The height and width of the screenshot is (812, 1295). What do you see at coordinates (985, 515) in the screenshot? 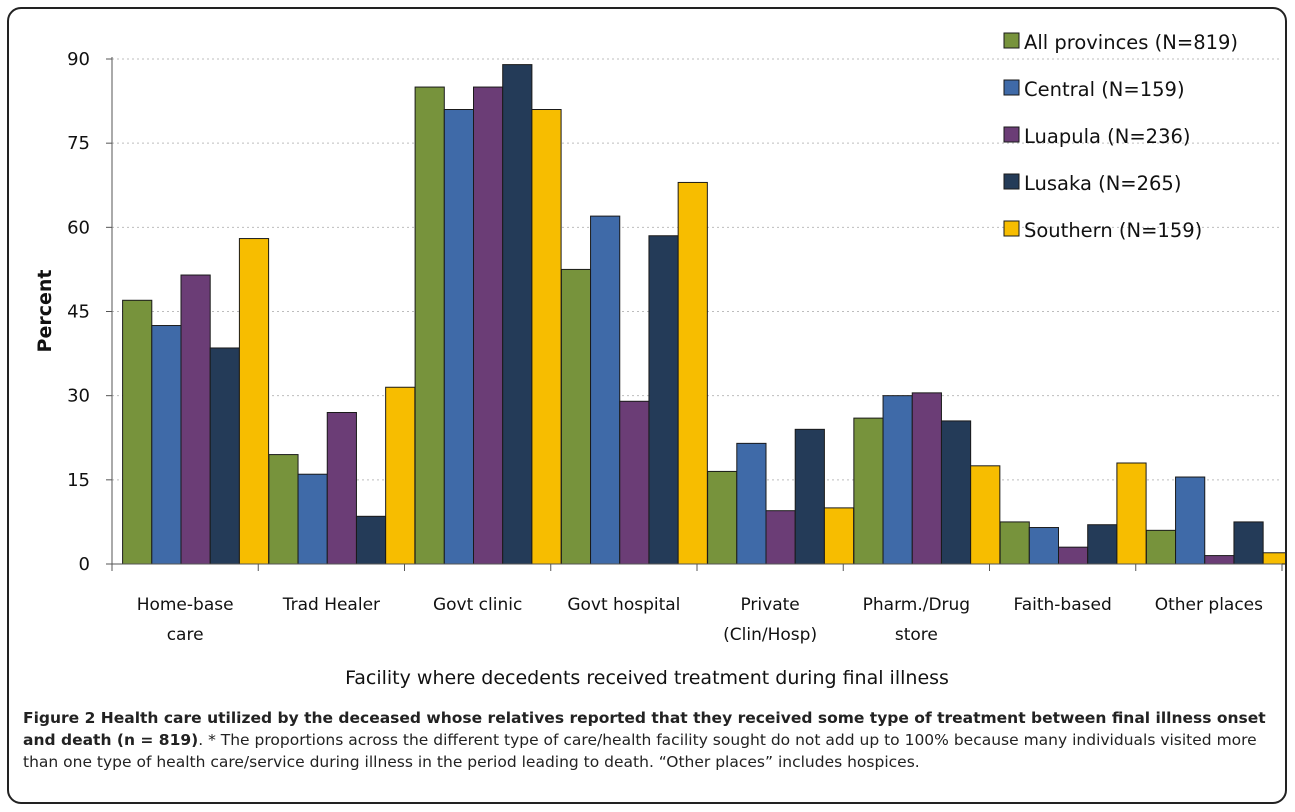
I see `bar-series4-cat5` at bounding box center [985, 515].